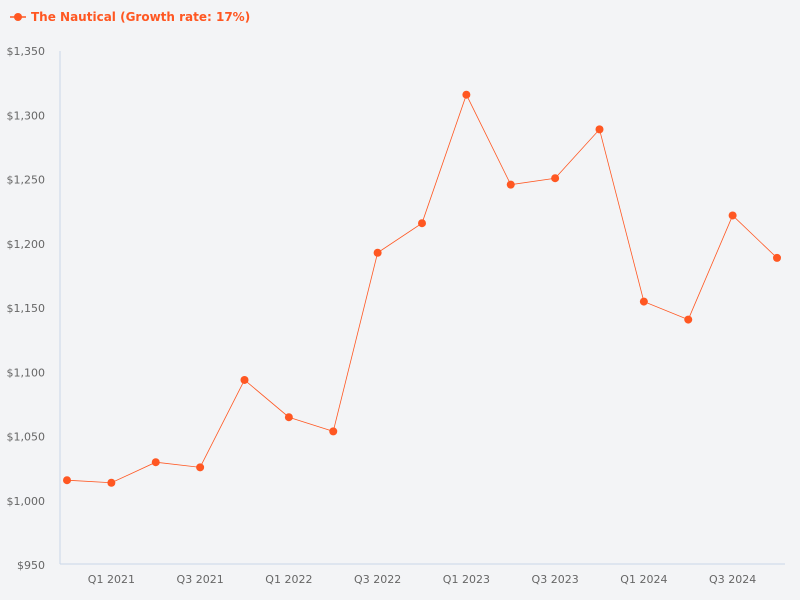  Describe the element at coordinates (377, 579) in the screenshot. I see `x-tick-label: Q3 2022` at that location.